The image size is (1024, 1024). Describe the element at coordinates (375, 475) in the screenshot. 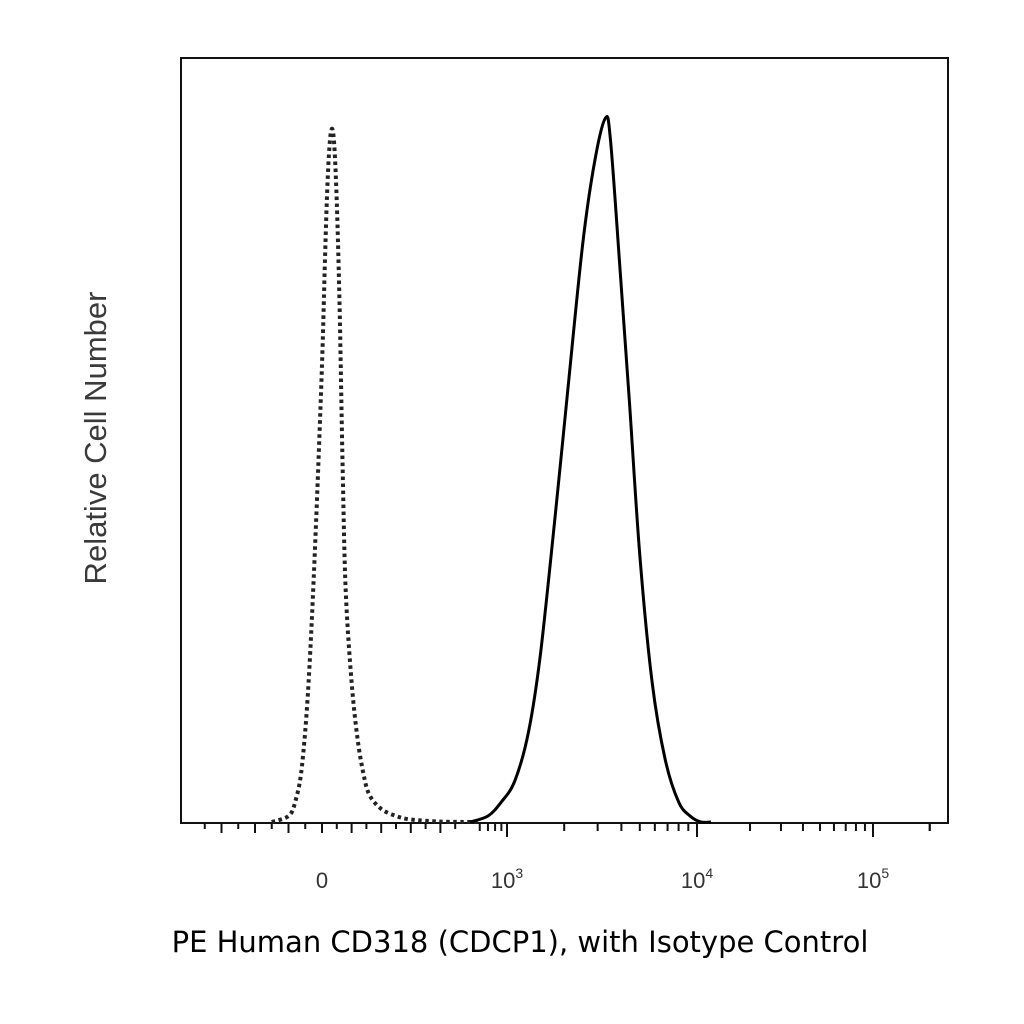

I see `isotype-control-curve` at that location.